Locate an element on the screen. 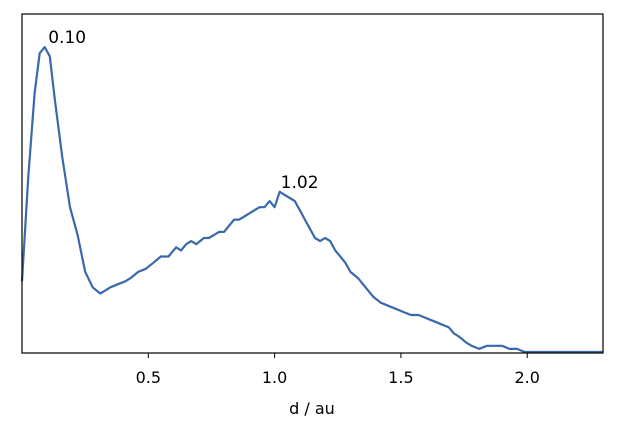  x-tick-label: 2.0 is located at coordinates (526, 377).